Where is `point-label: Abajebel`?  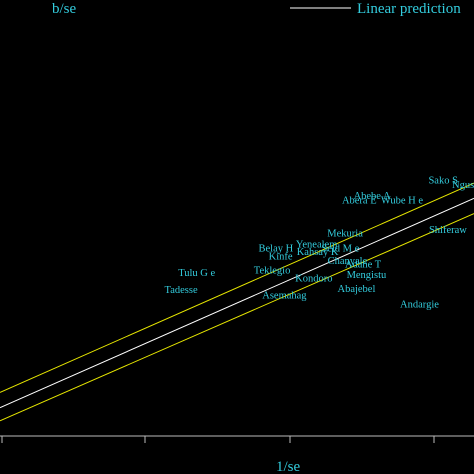
point-label: Abajebel is located at coordinates (356, 289).